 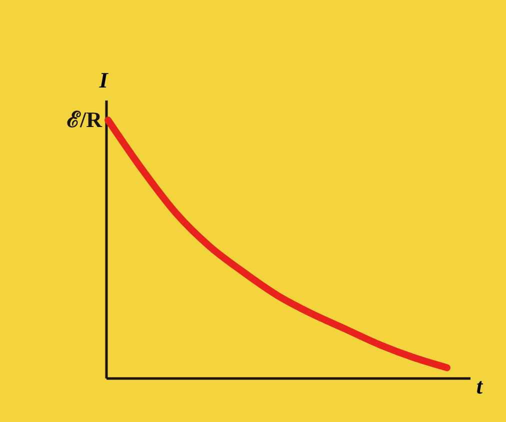 What do you see at coordinates (85, 119) in the screenshot?
I see `text: ℰ/R` at bounding box center [85, 119].